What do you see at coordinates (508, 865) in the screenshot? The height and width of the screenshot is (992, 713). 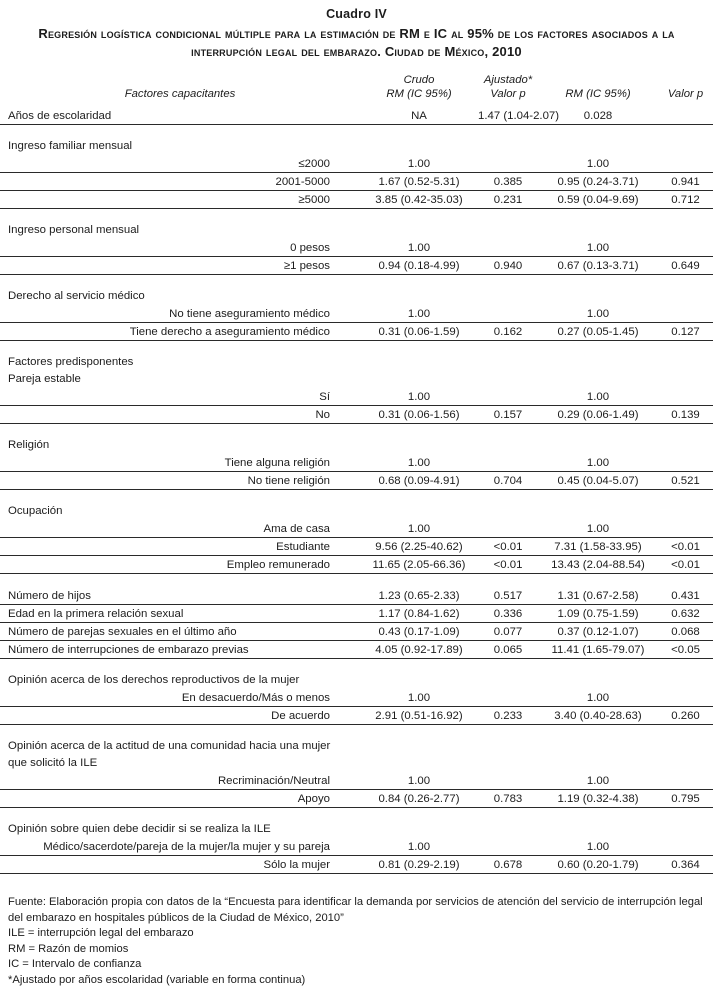 I see `value-cell: 0.678` at bounding box center [508, 865].